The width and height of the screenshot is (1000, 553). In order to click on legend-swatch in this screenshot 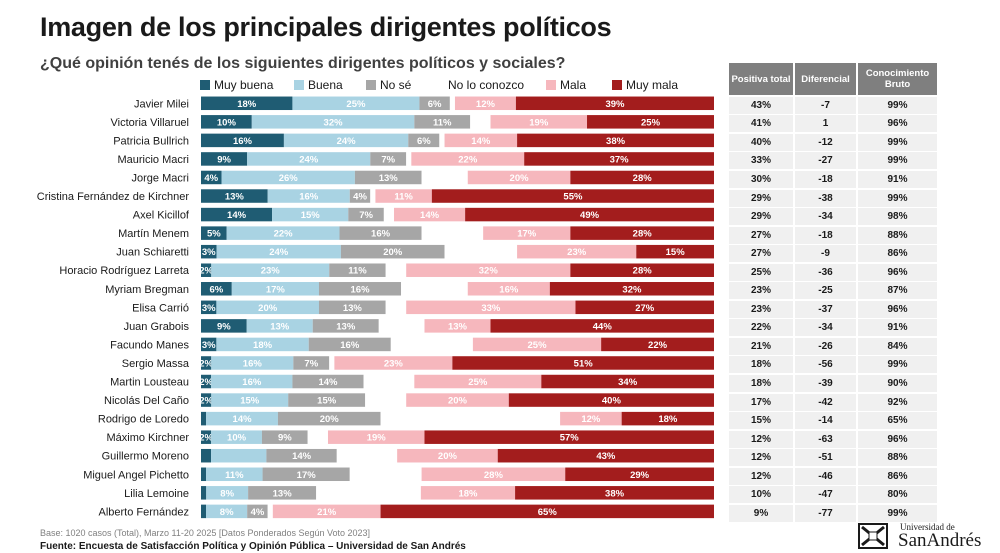, I will do `click(205, 85)`.